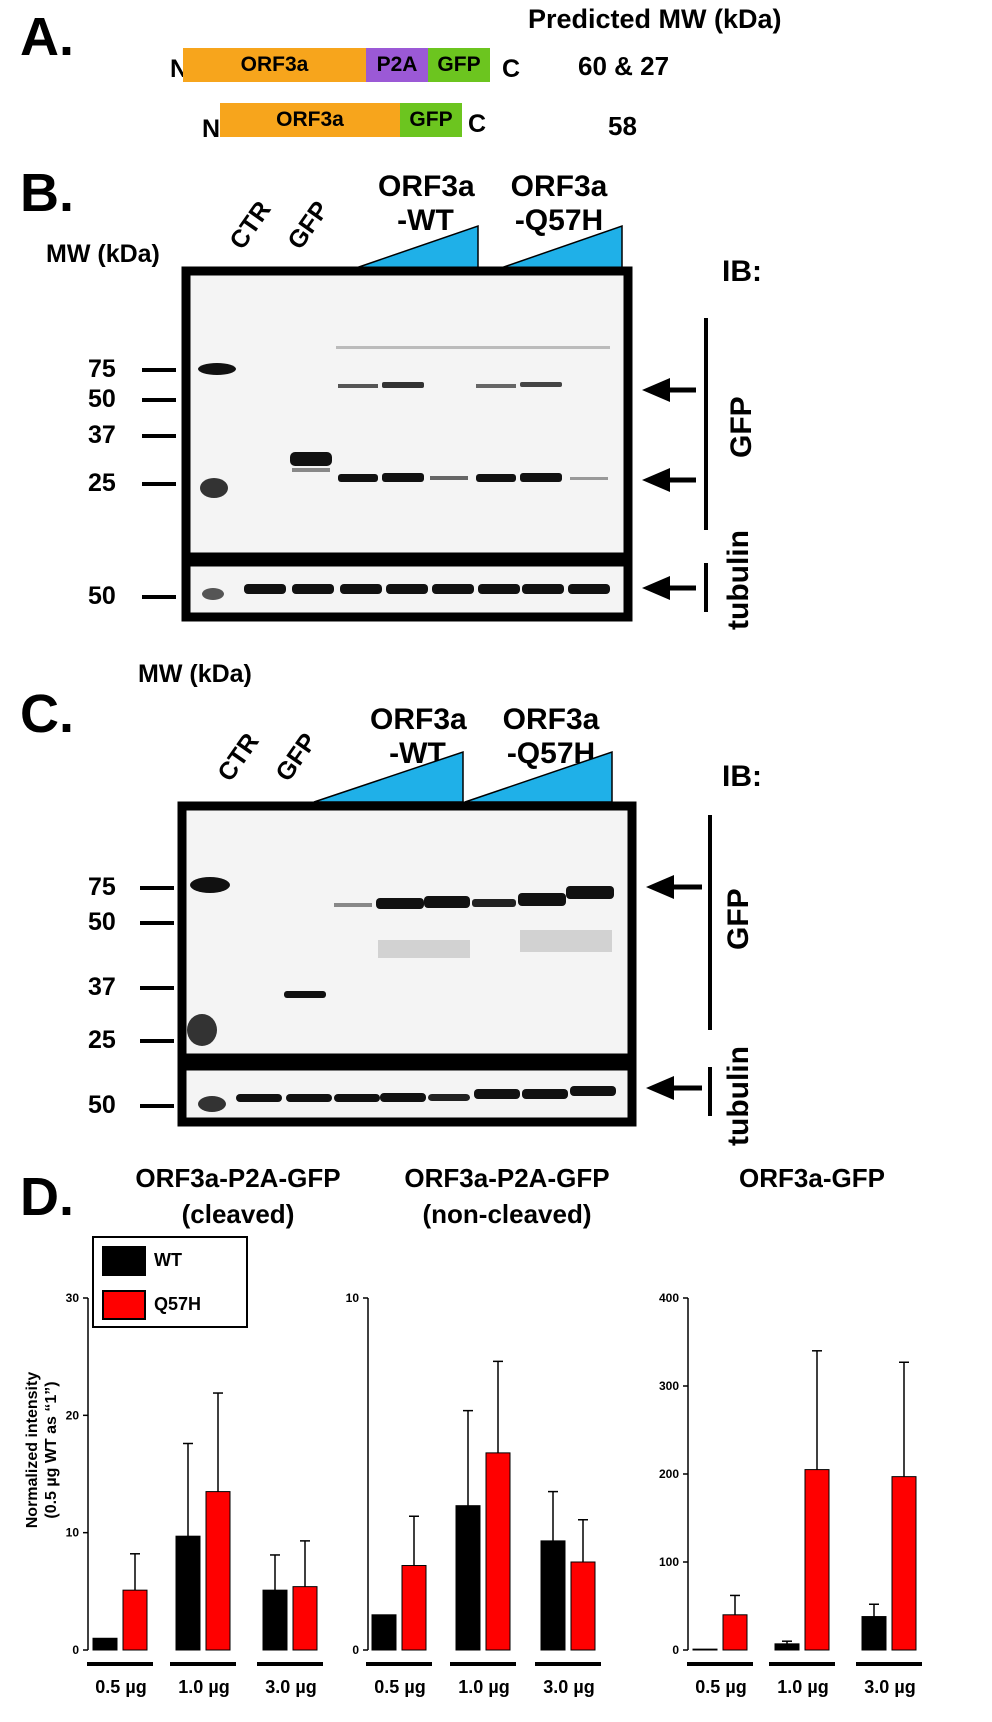  I want to click on panel-b-gfp-band, so click(311, 459).